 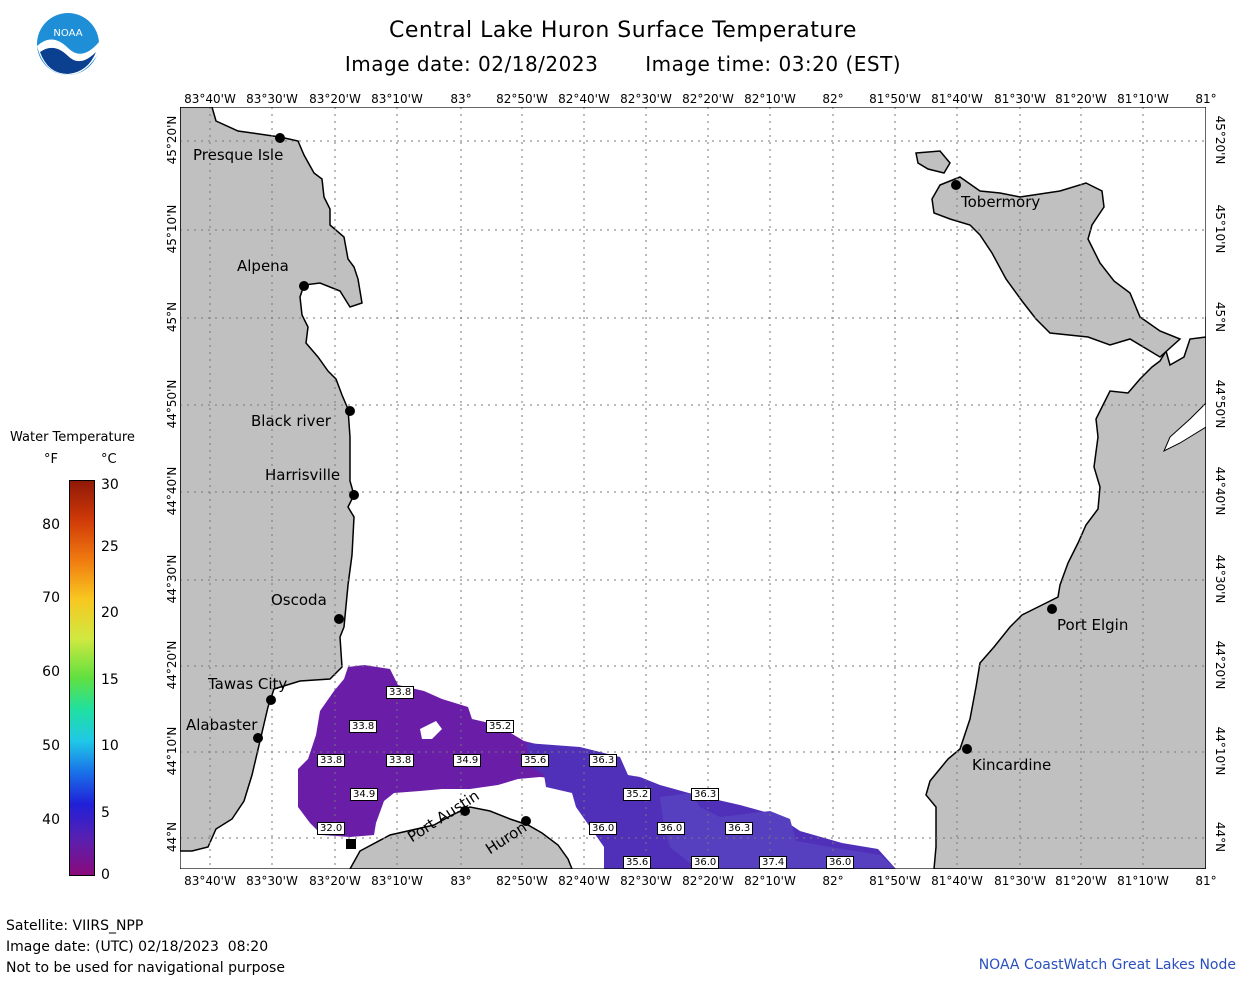 I want to click on lon-label-bottom: 81°40'W, so click(x=957, y=881).